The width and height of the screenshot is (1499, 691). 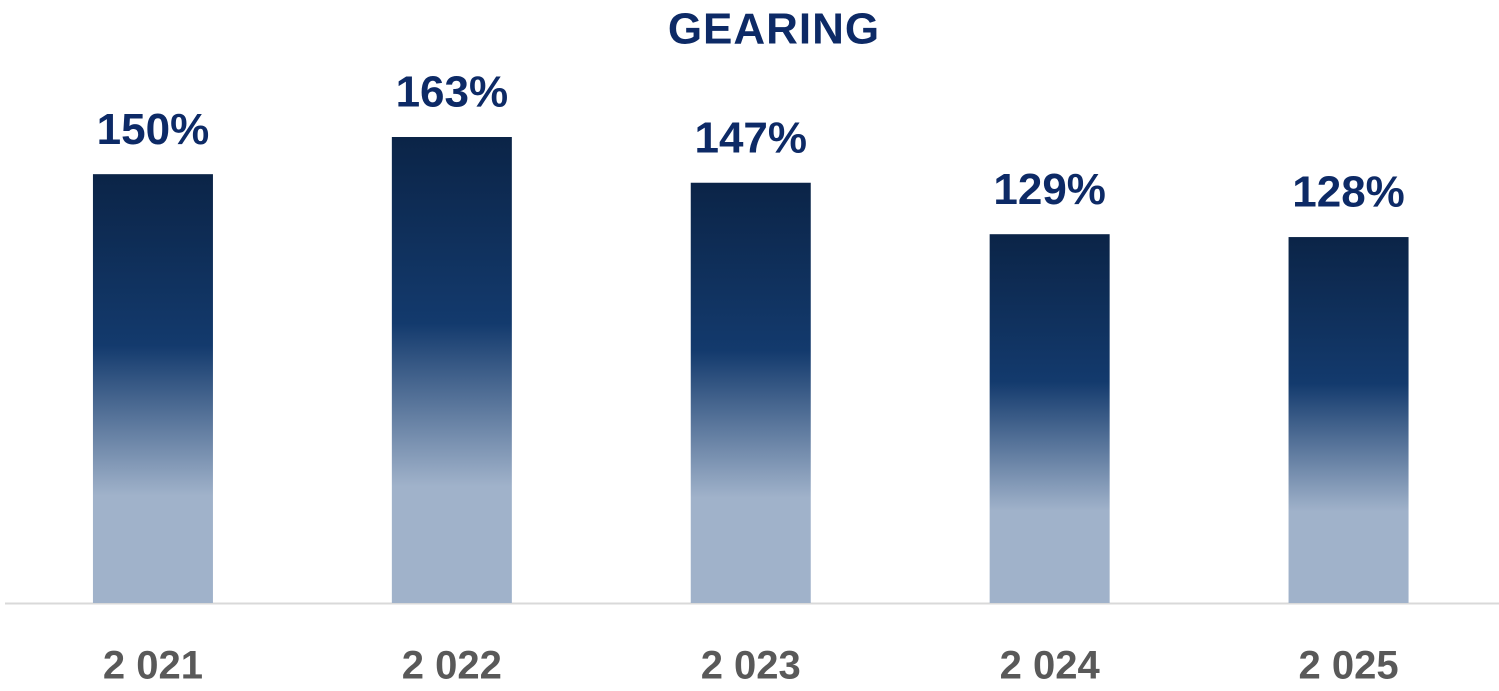 What do you see at coordinates (774, 29) in the screenshot?
I see `chart-title: GEARING` at bounding box center [774, 29].